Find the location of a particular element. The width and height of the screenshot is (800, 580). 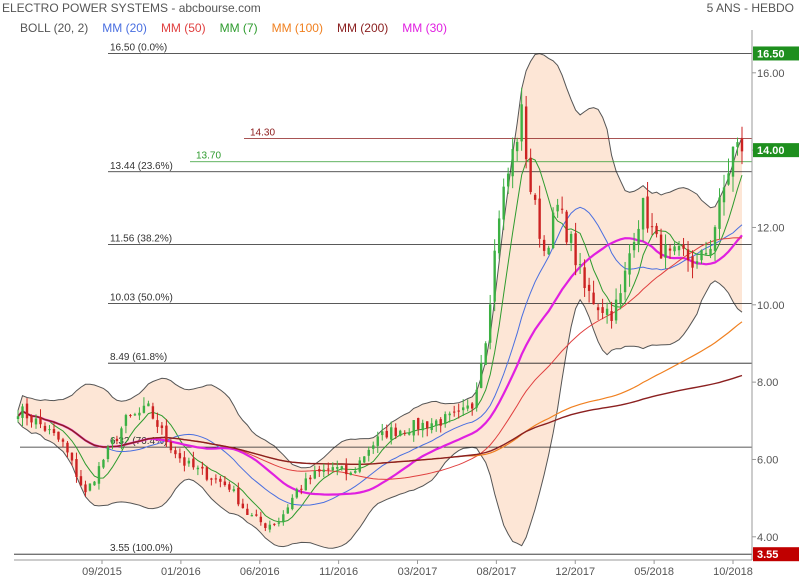

x-tick-label: 05/2018 is located at coordinates (654, 572).